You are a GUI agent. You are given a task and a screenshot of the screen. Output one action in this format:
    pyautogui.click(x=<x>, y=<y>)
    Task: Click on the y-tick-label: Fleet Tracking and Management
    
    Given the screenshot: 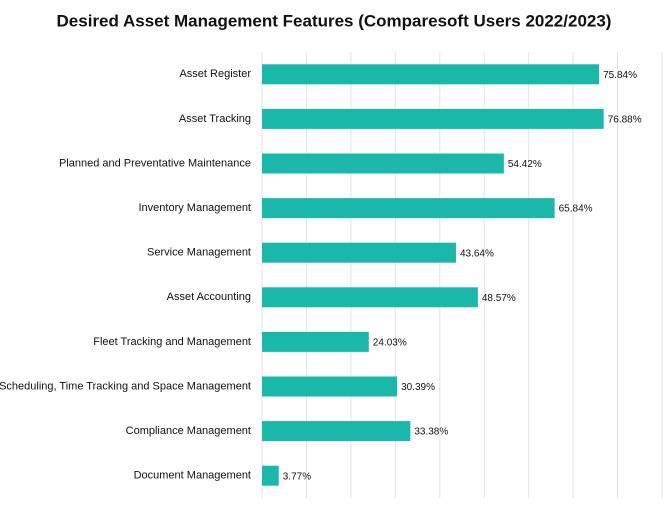 What is the action you would take?
    pyautogui.click(x=172, y=342)
    